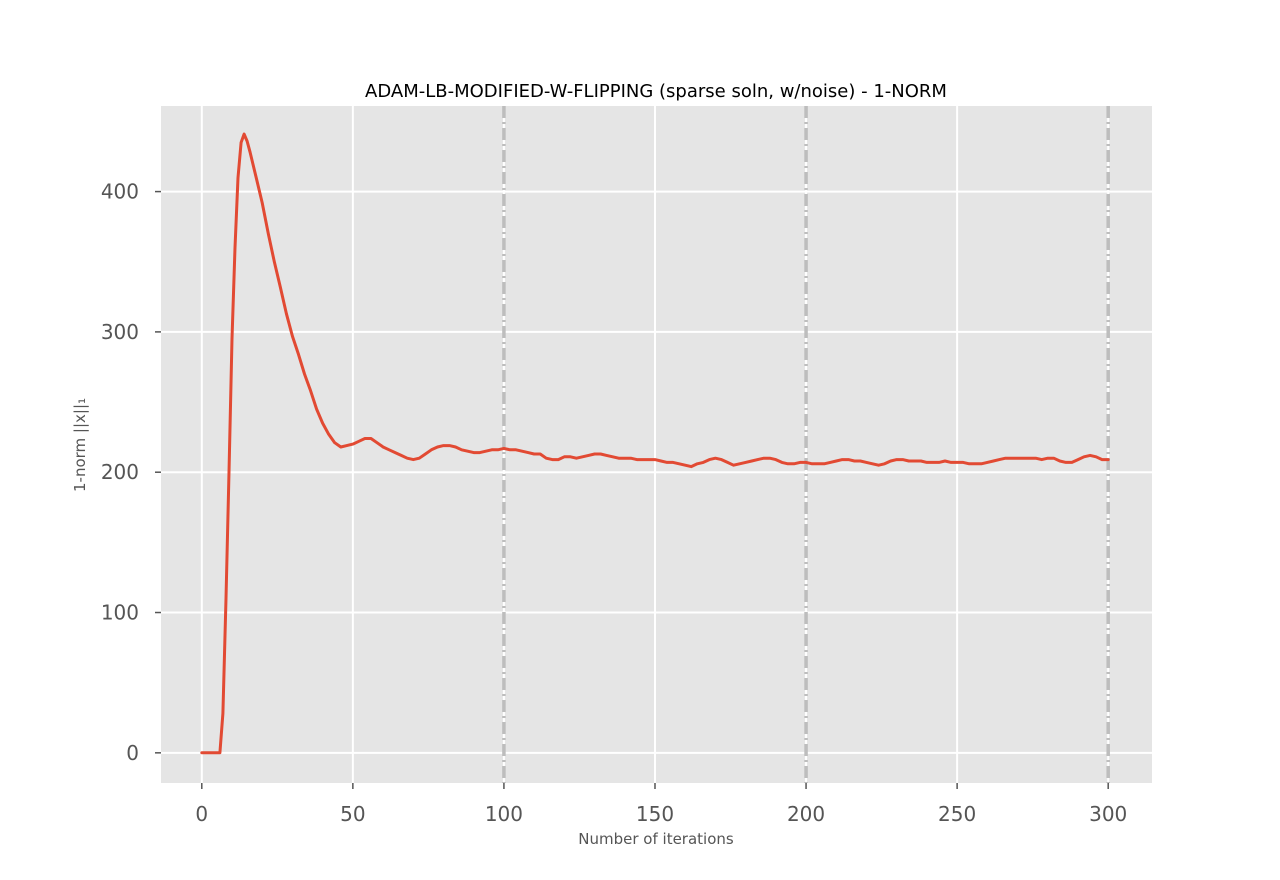 This screenshot has height=880, width=1280. I want to click on y-tick-label: 400, so click(120, 192).